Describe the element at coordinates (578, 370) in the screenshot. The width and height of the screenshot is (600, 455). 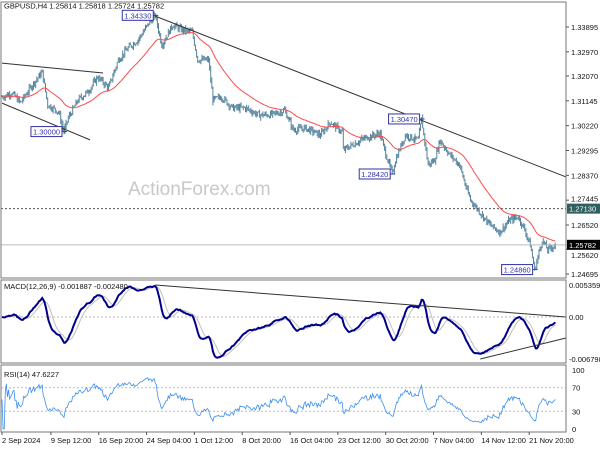
I see `rsi-axis-label: 100` at that location.